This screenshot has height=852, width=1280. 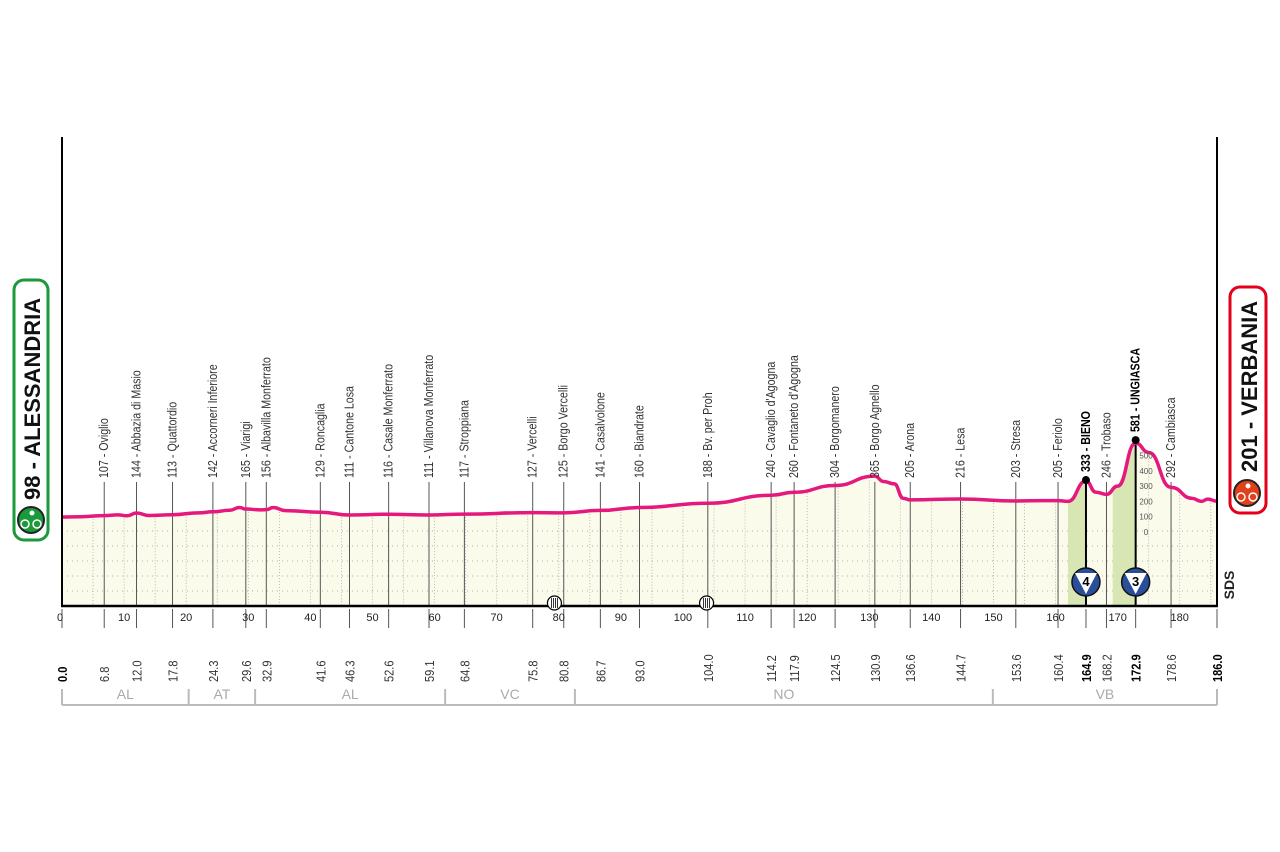 What do you see at coordinates (465, 671) in the screenshot?
I see `km-label: 64.8` at bounding box center [465, 671].